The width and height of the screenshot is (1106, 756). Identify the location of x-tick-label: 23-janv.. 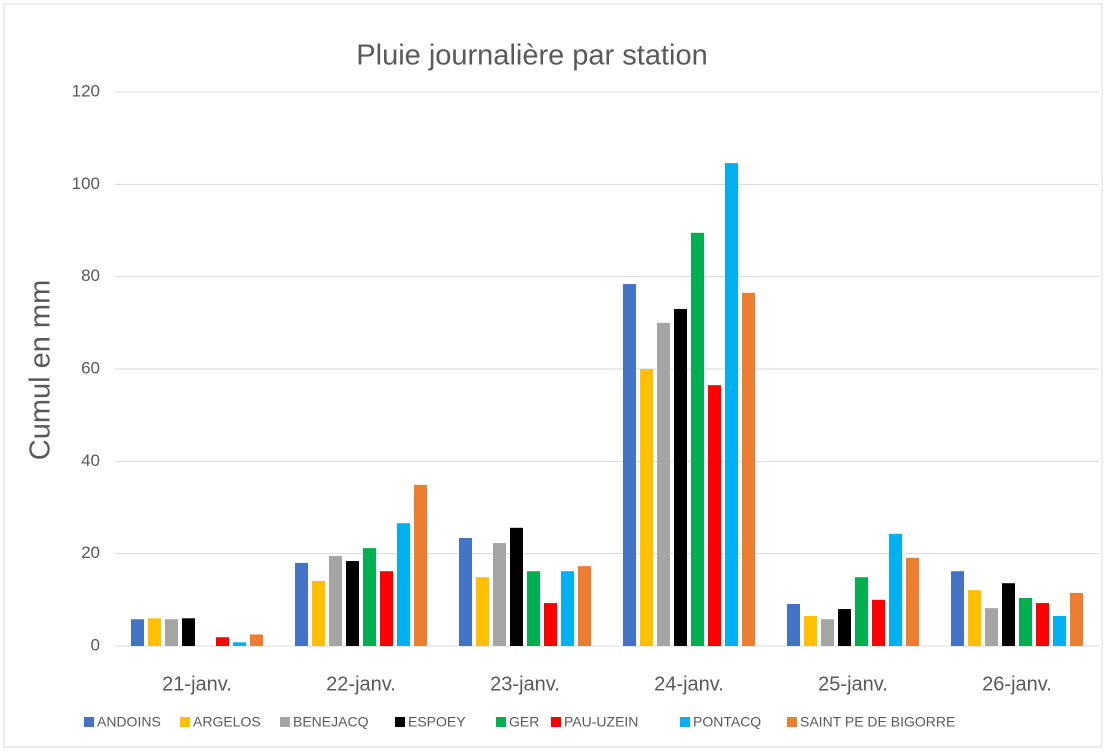
(525, 684).